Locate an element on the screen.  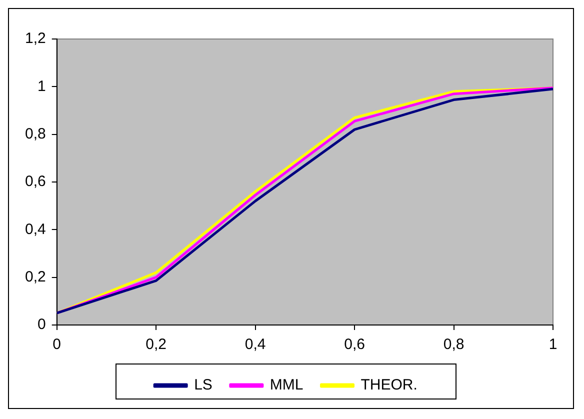
legend-label: THEOR. is located at coordinates (389, 385).